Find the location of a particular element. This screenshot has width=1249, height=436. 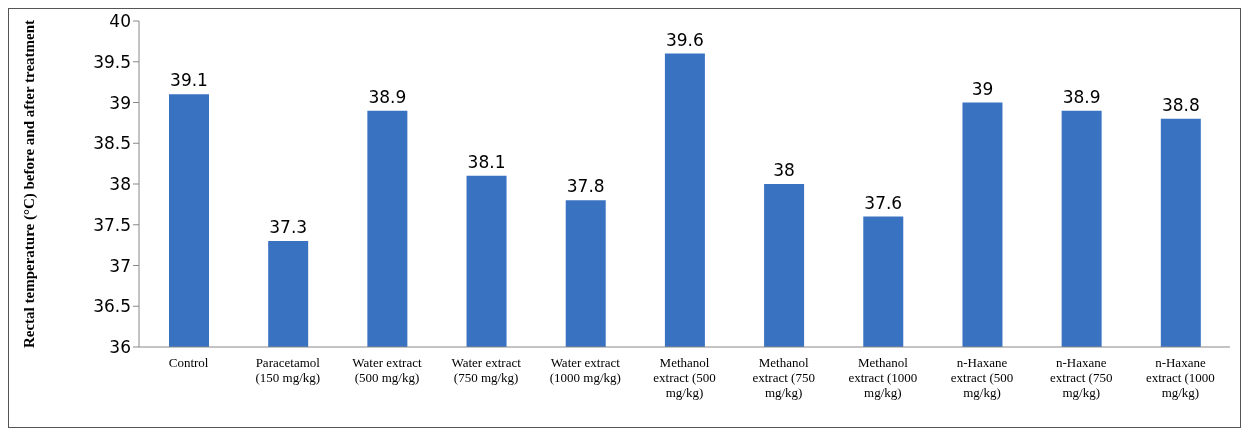

x-tick-label: Methanol extract (500 mg/kg) is located at coordinates (684, 377).